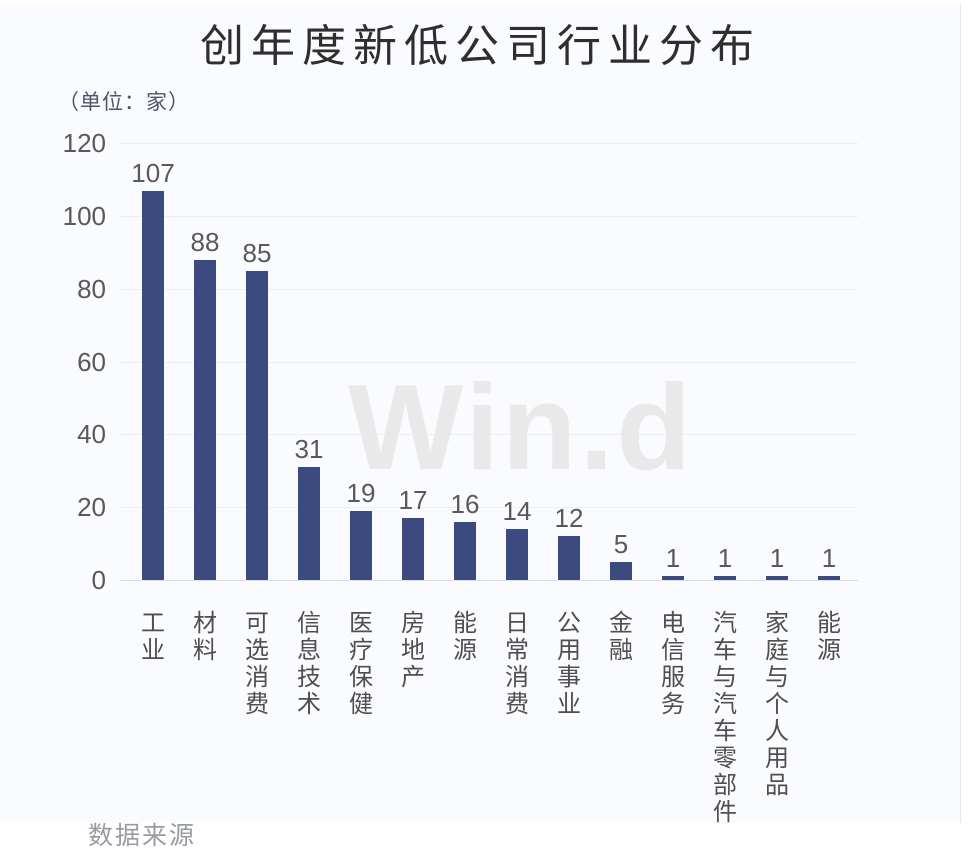  Describe the element at coordinates (142, 836) in the screenshot. I see `data-source-label: 数据来源` at that location.